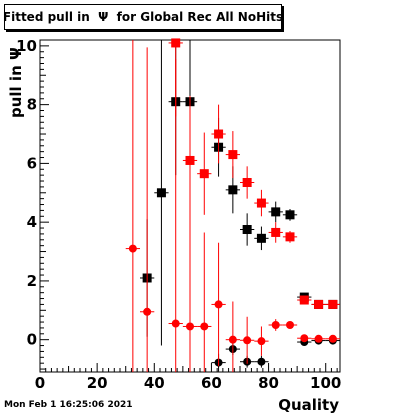  What do you see at coordinates (16, 82) in the screenshot?
I see `y-axis-label: pull in Ψ` at bounding box center [16, 82].